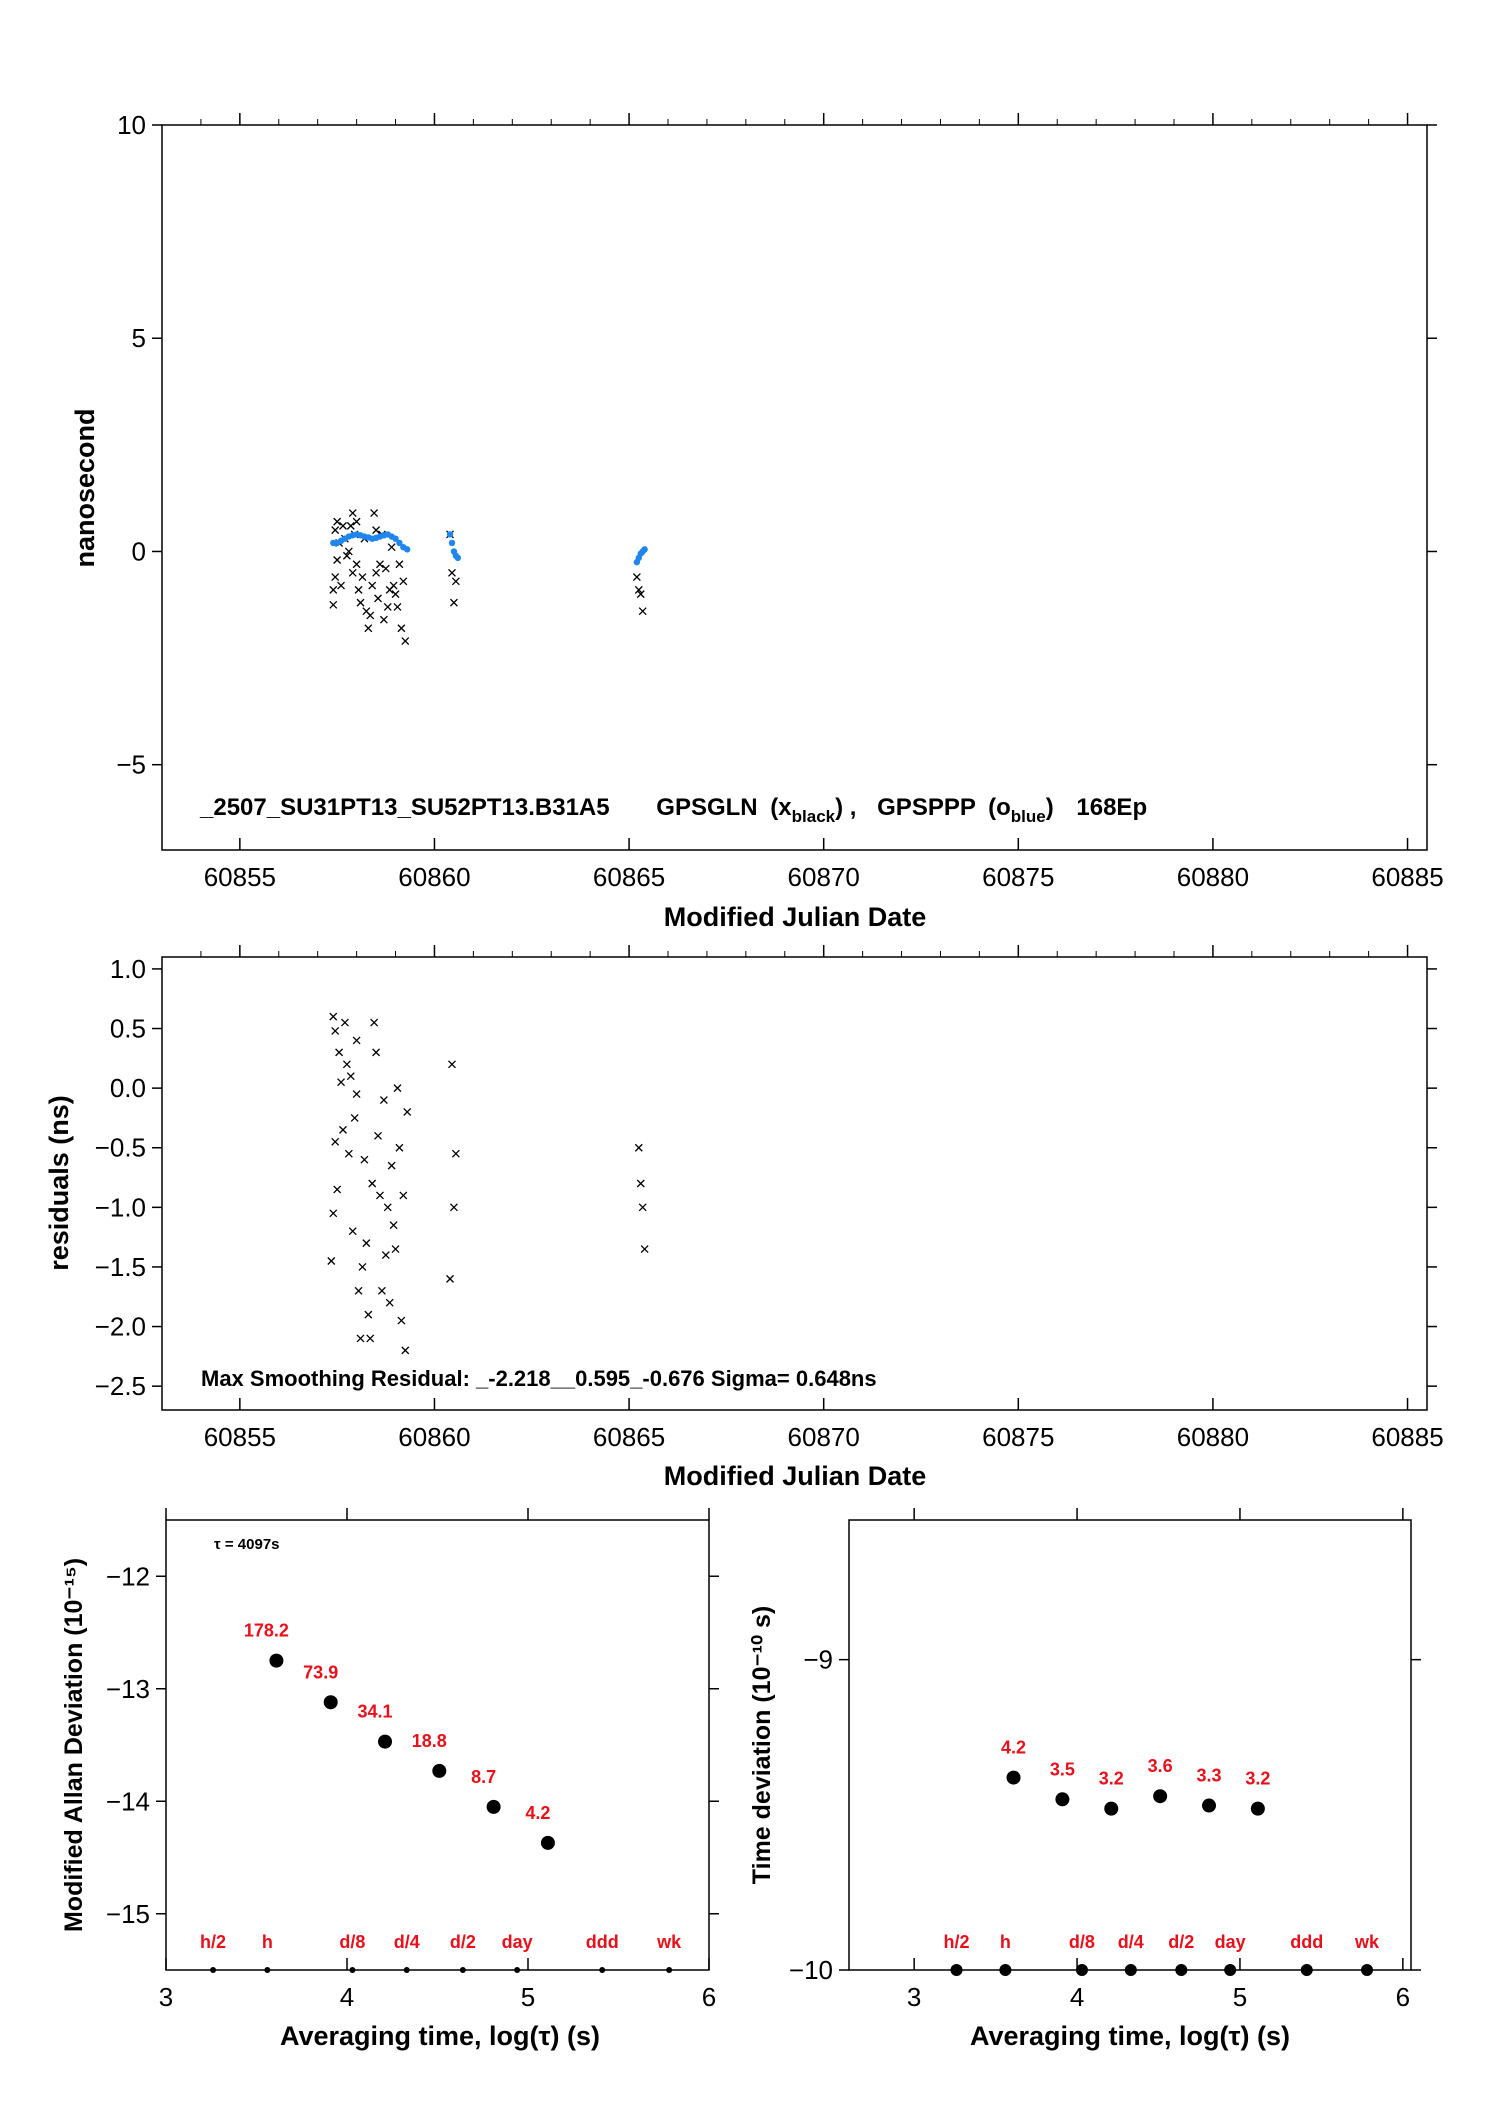 This screenshot has width=1488, height=2105. Describe the element at coordinates (709, 1997) in the screenshot. I see `x-tick-label: 6` at that location.